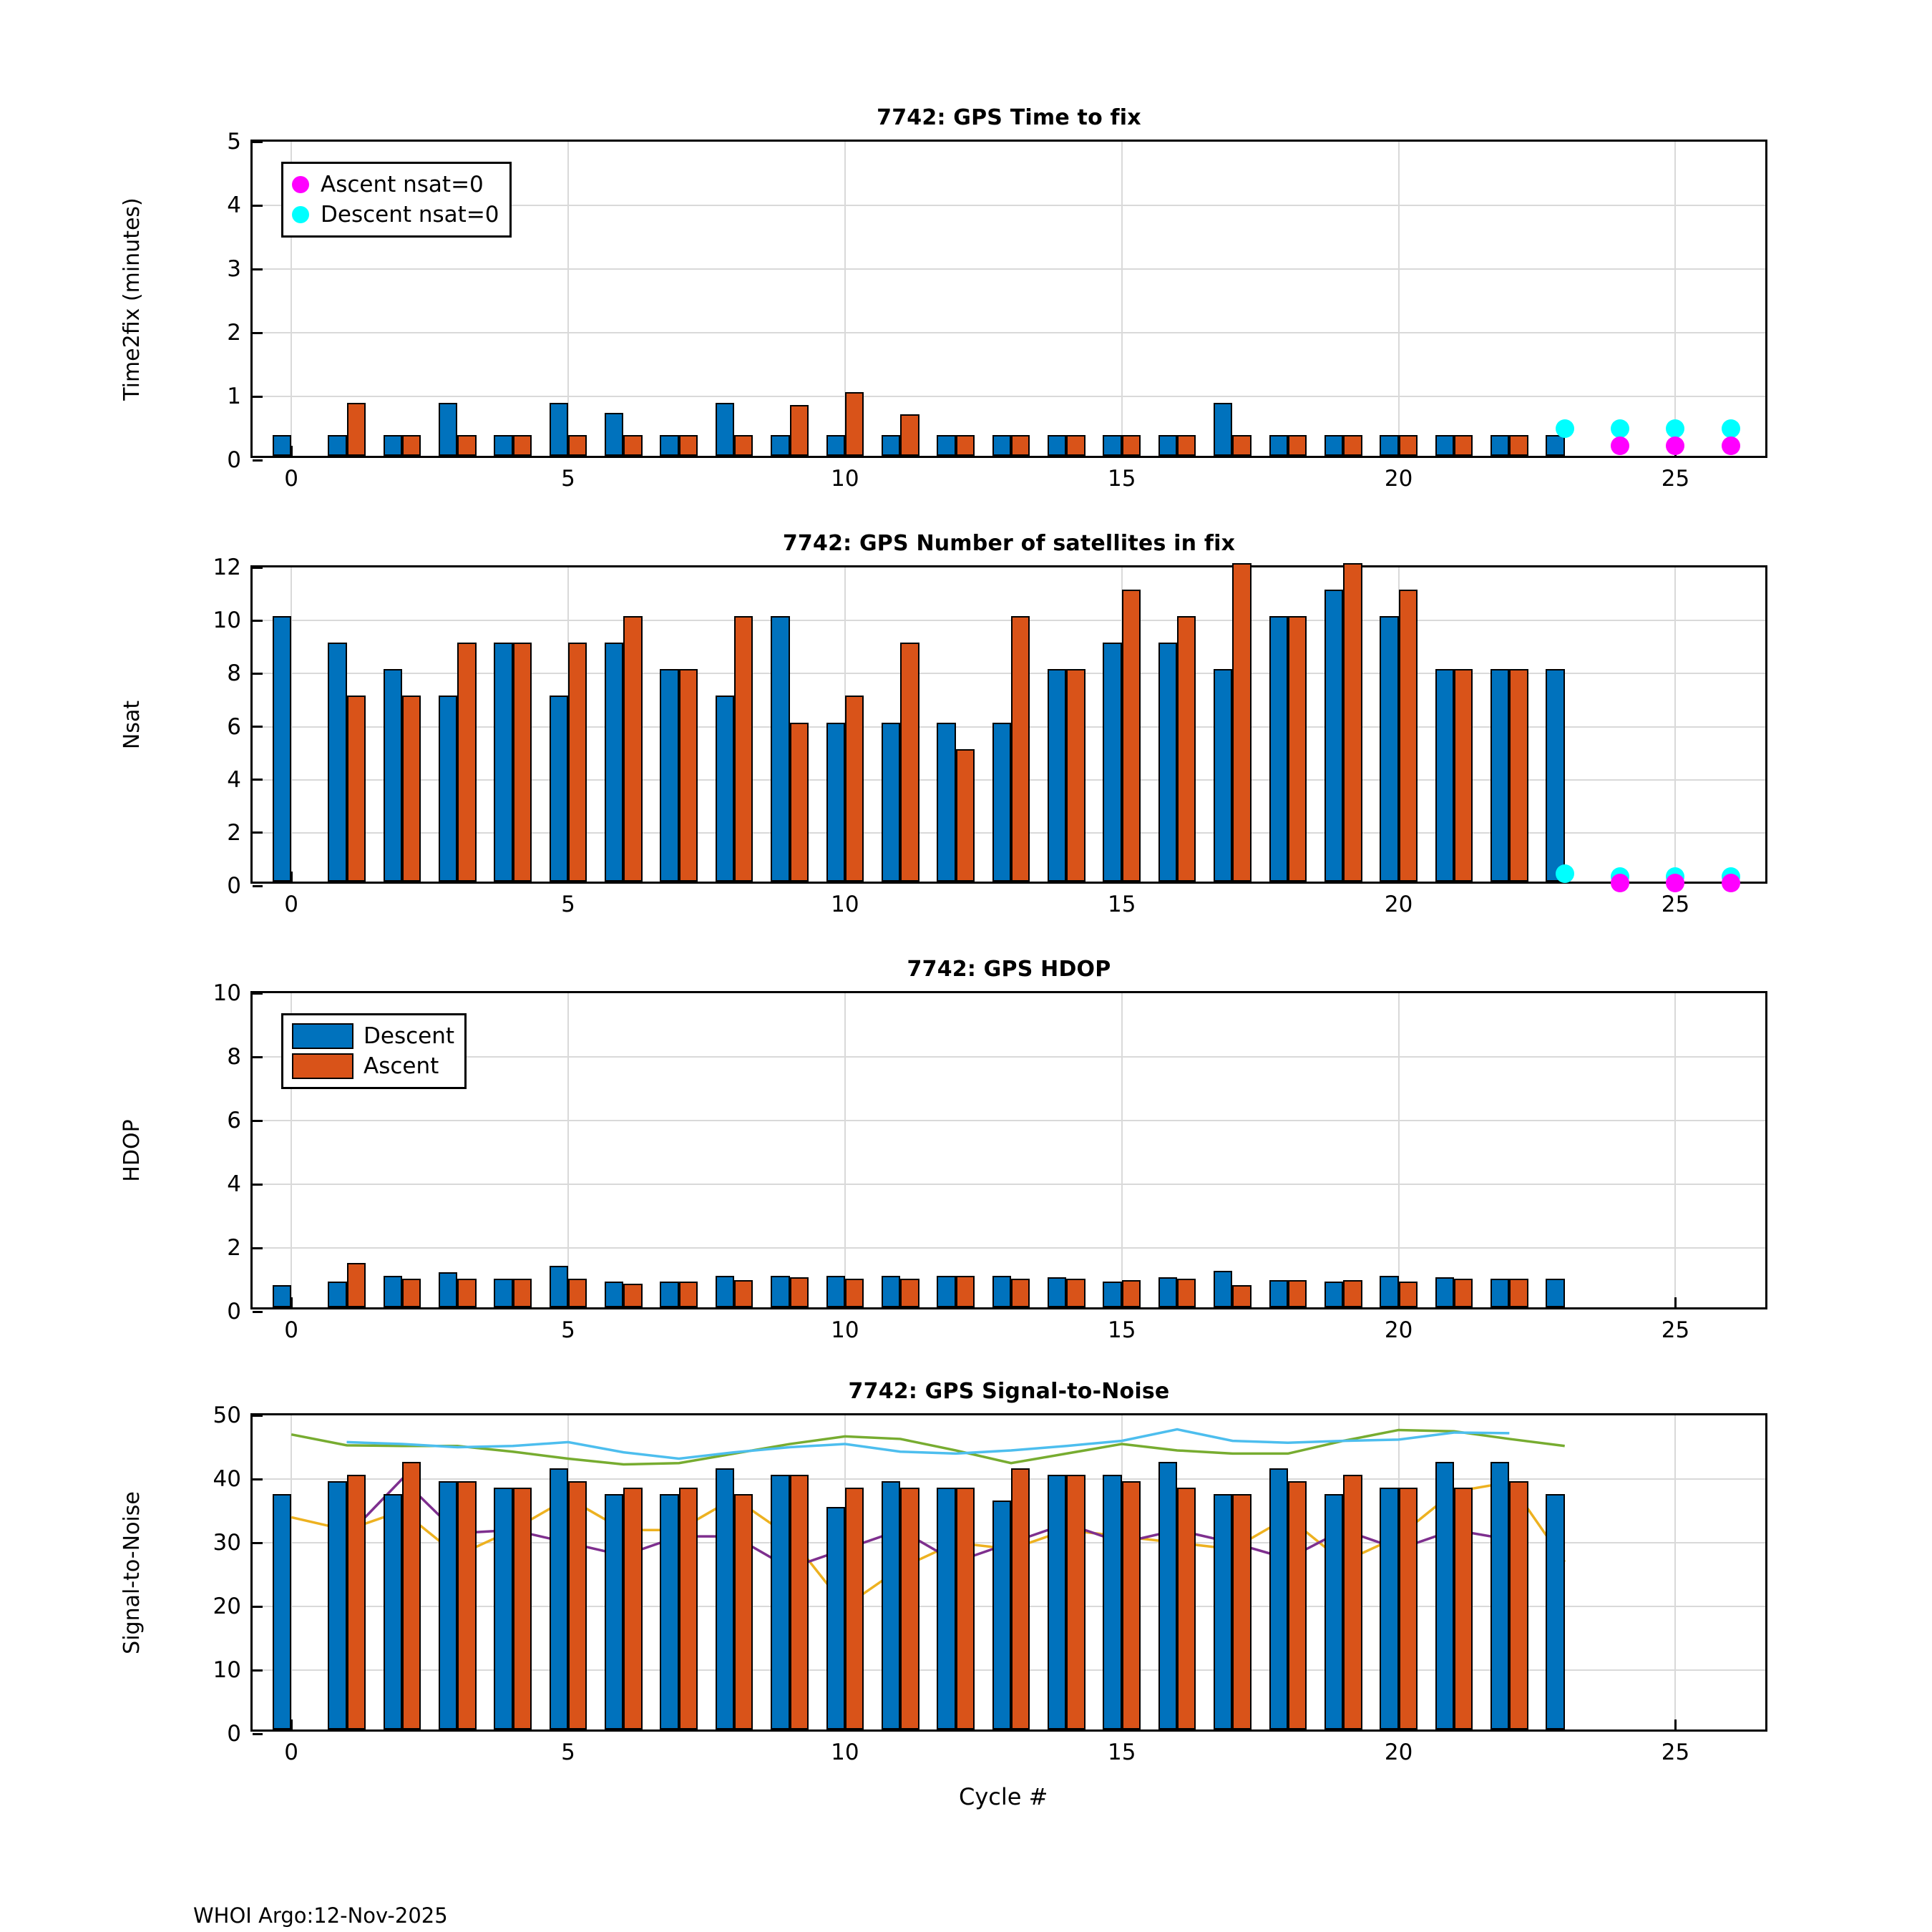 Image resolution: width=1932 pixels, height=1932 pixels. Describe the element at coordinates (1003, 1796) in the screenshot. I see `x-axis-label: Cycle #` at that location.